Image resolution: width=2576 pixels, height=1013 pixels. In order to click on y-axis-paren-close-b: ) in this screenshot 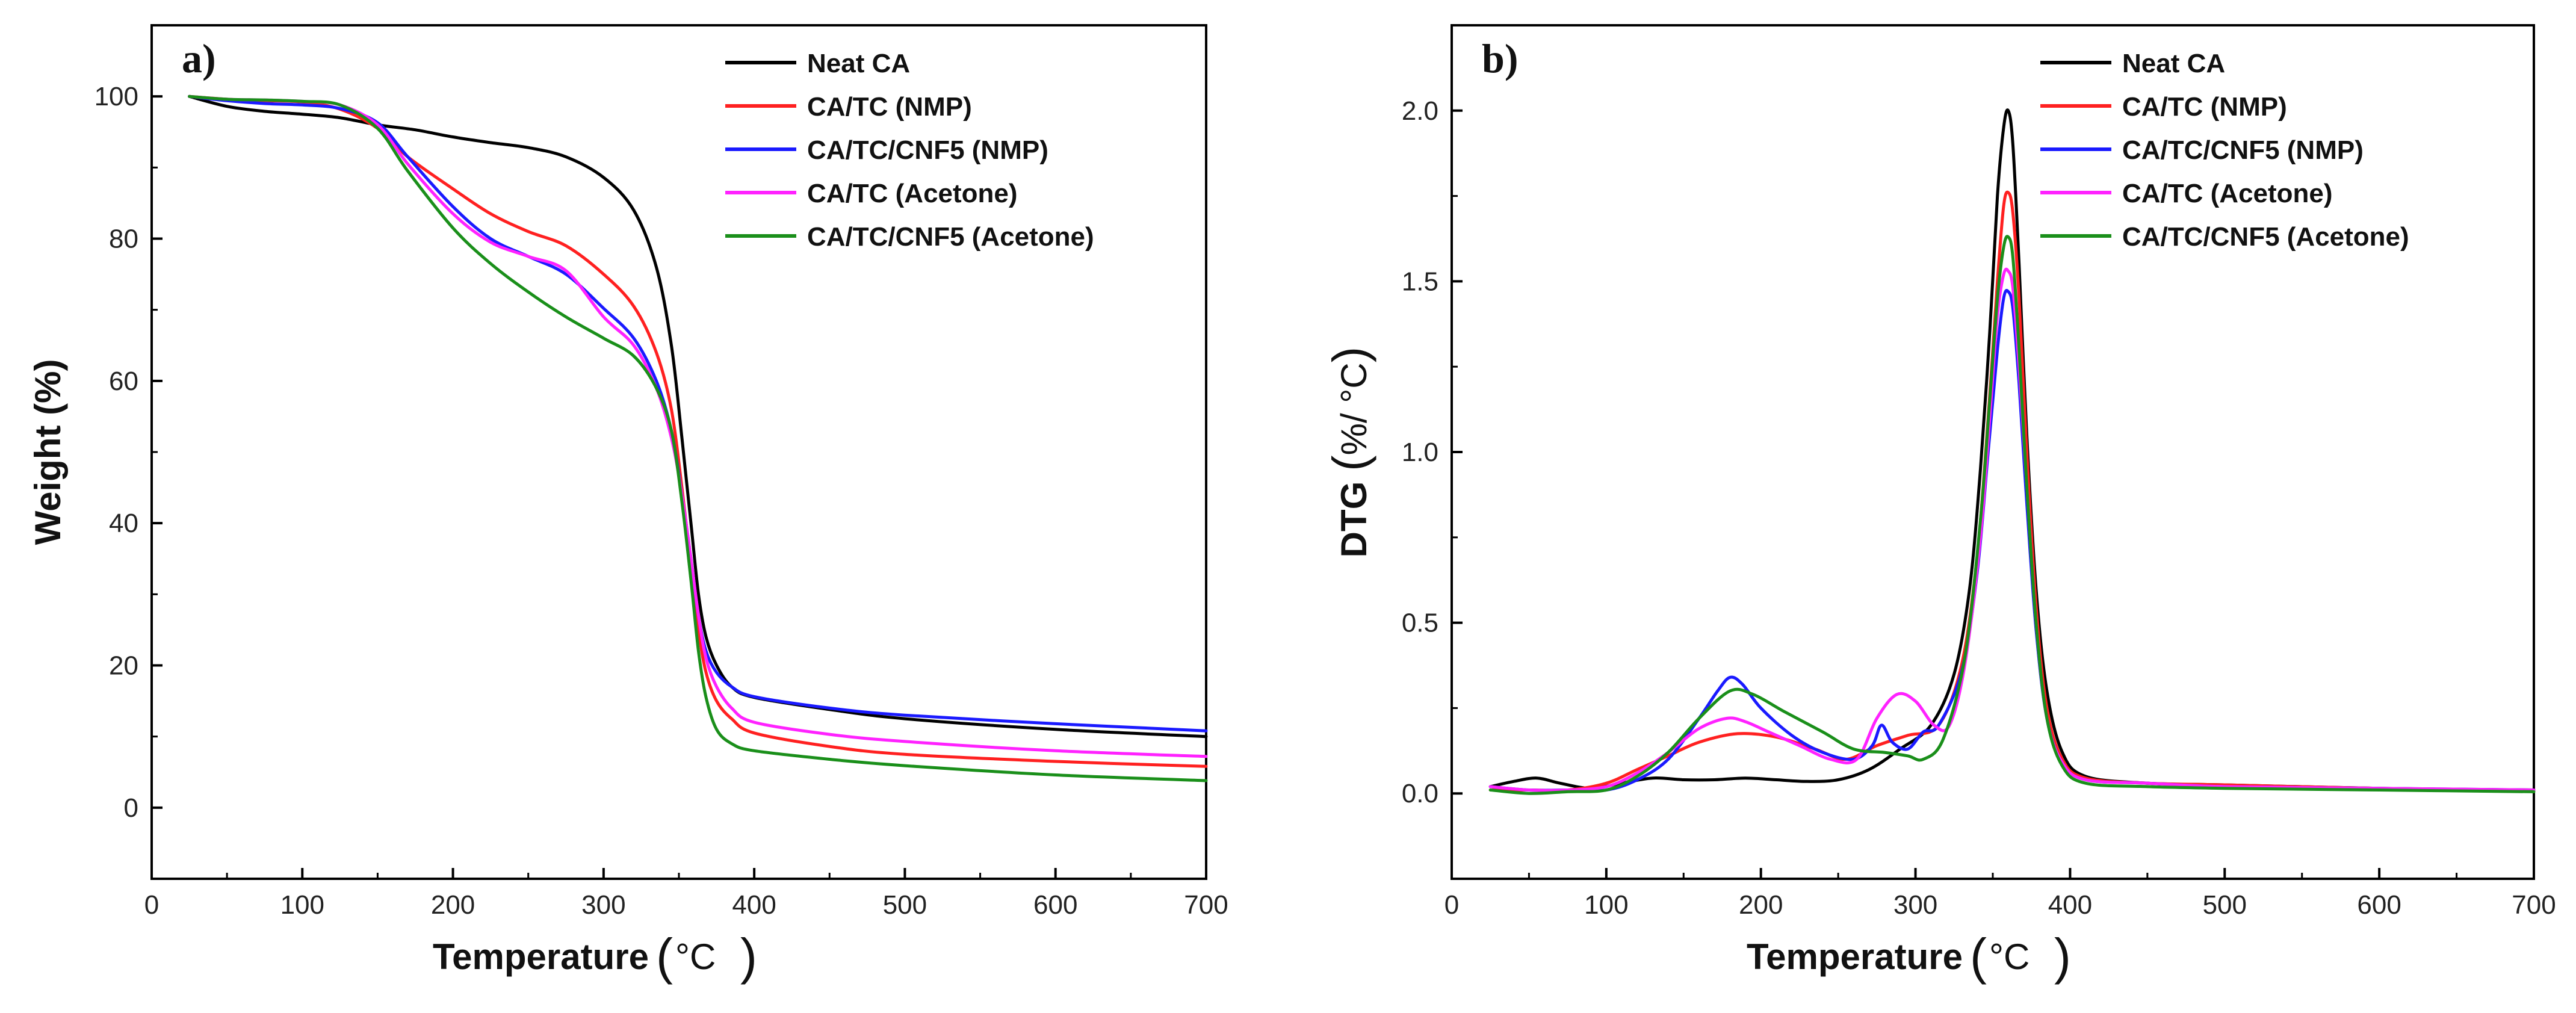, I will do `click(1350, 355)`.